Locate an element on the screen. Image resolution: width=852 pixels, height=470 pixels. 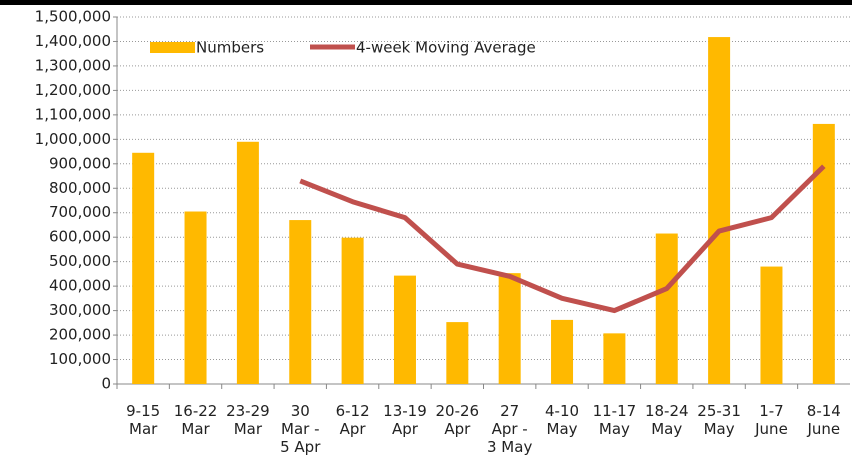
legend-label: 4-week Moving Average is located at coordinates (446, 48).